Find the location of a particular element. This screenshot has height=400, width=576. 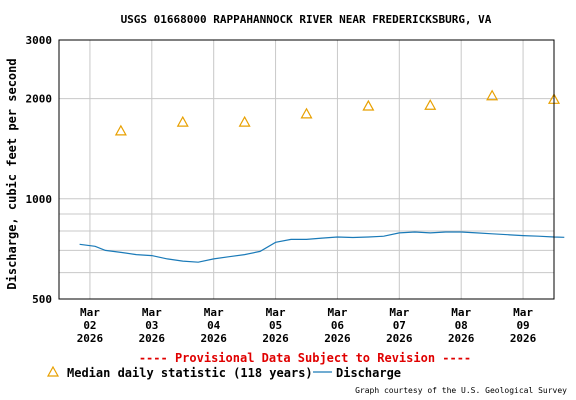

x-tick-label: 03 is located at coordinates (151, 325).